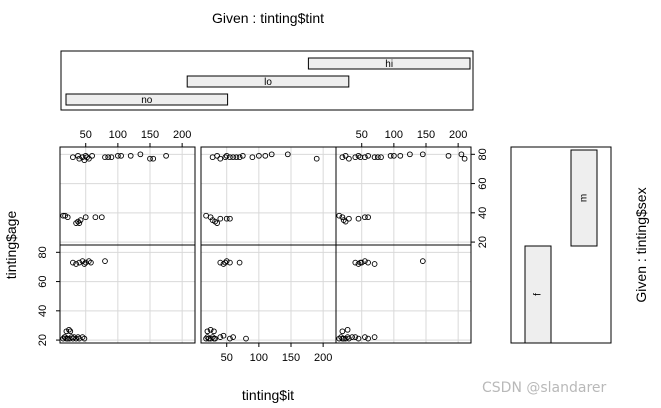 This screenshot has height=408, width=661. I want to click on x-axis-label: tinting$it, so click(268, 395).